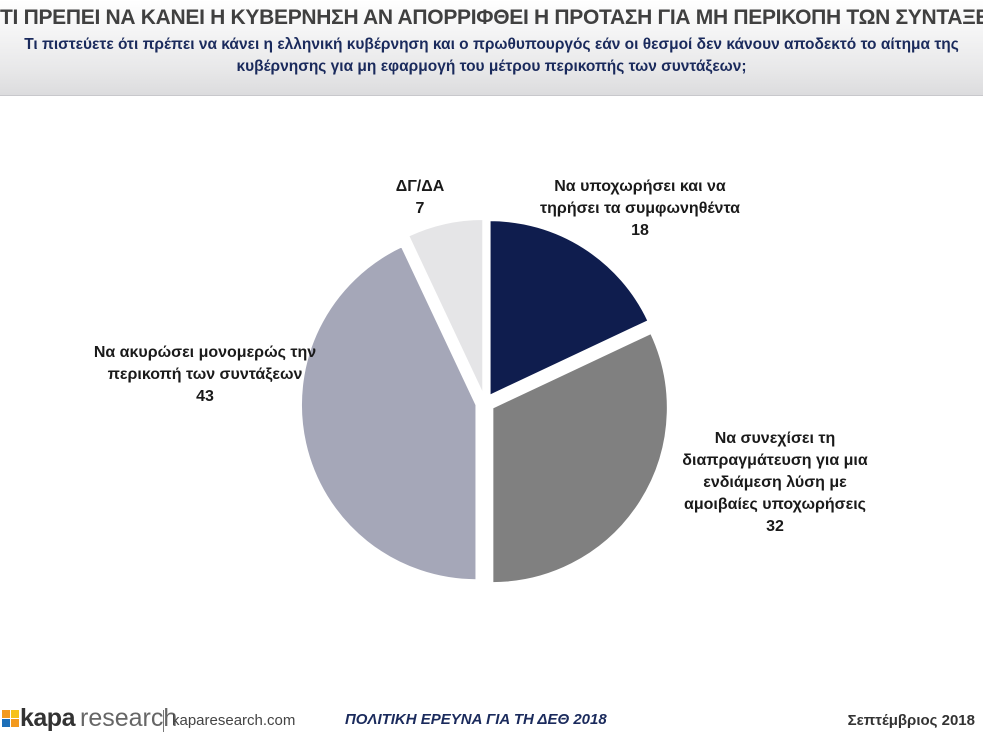  I want to click on value-label: 43, so click(205, 396).